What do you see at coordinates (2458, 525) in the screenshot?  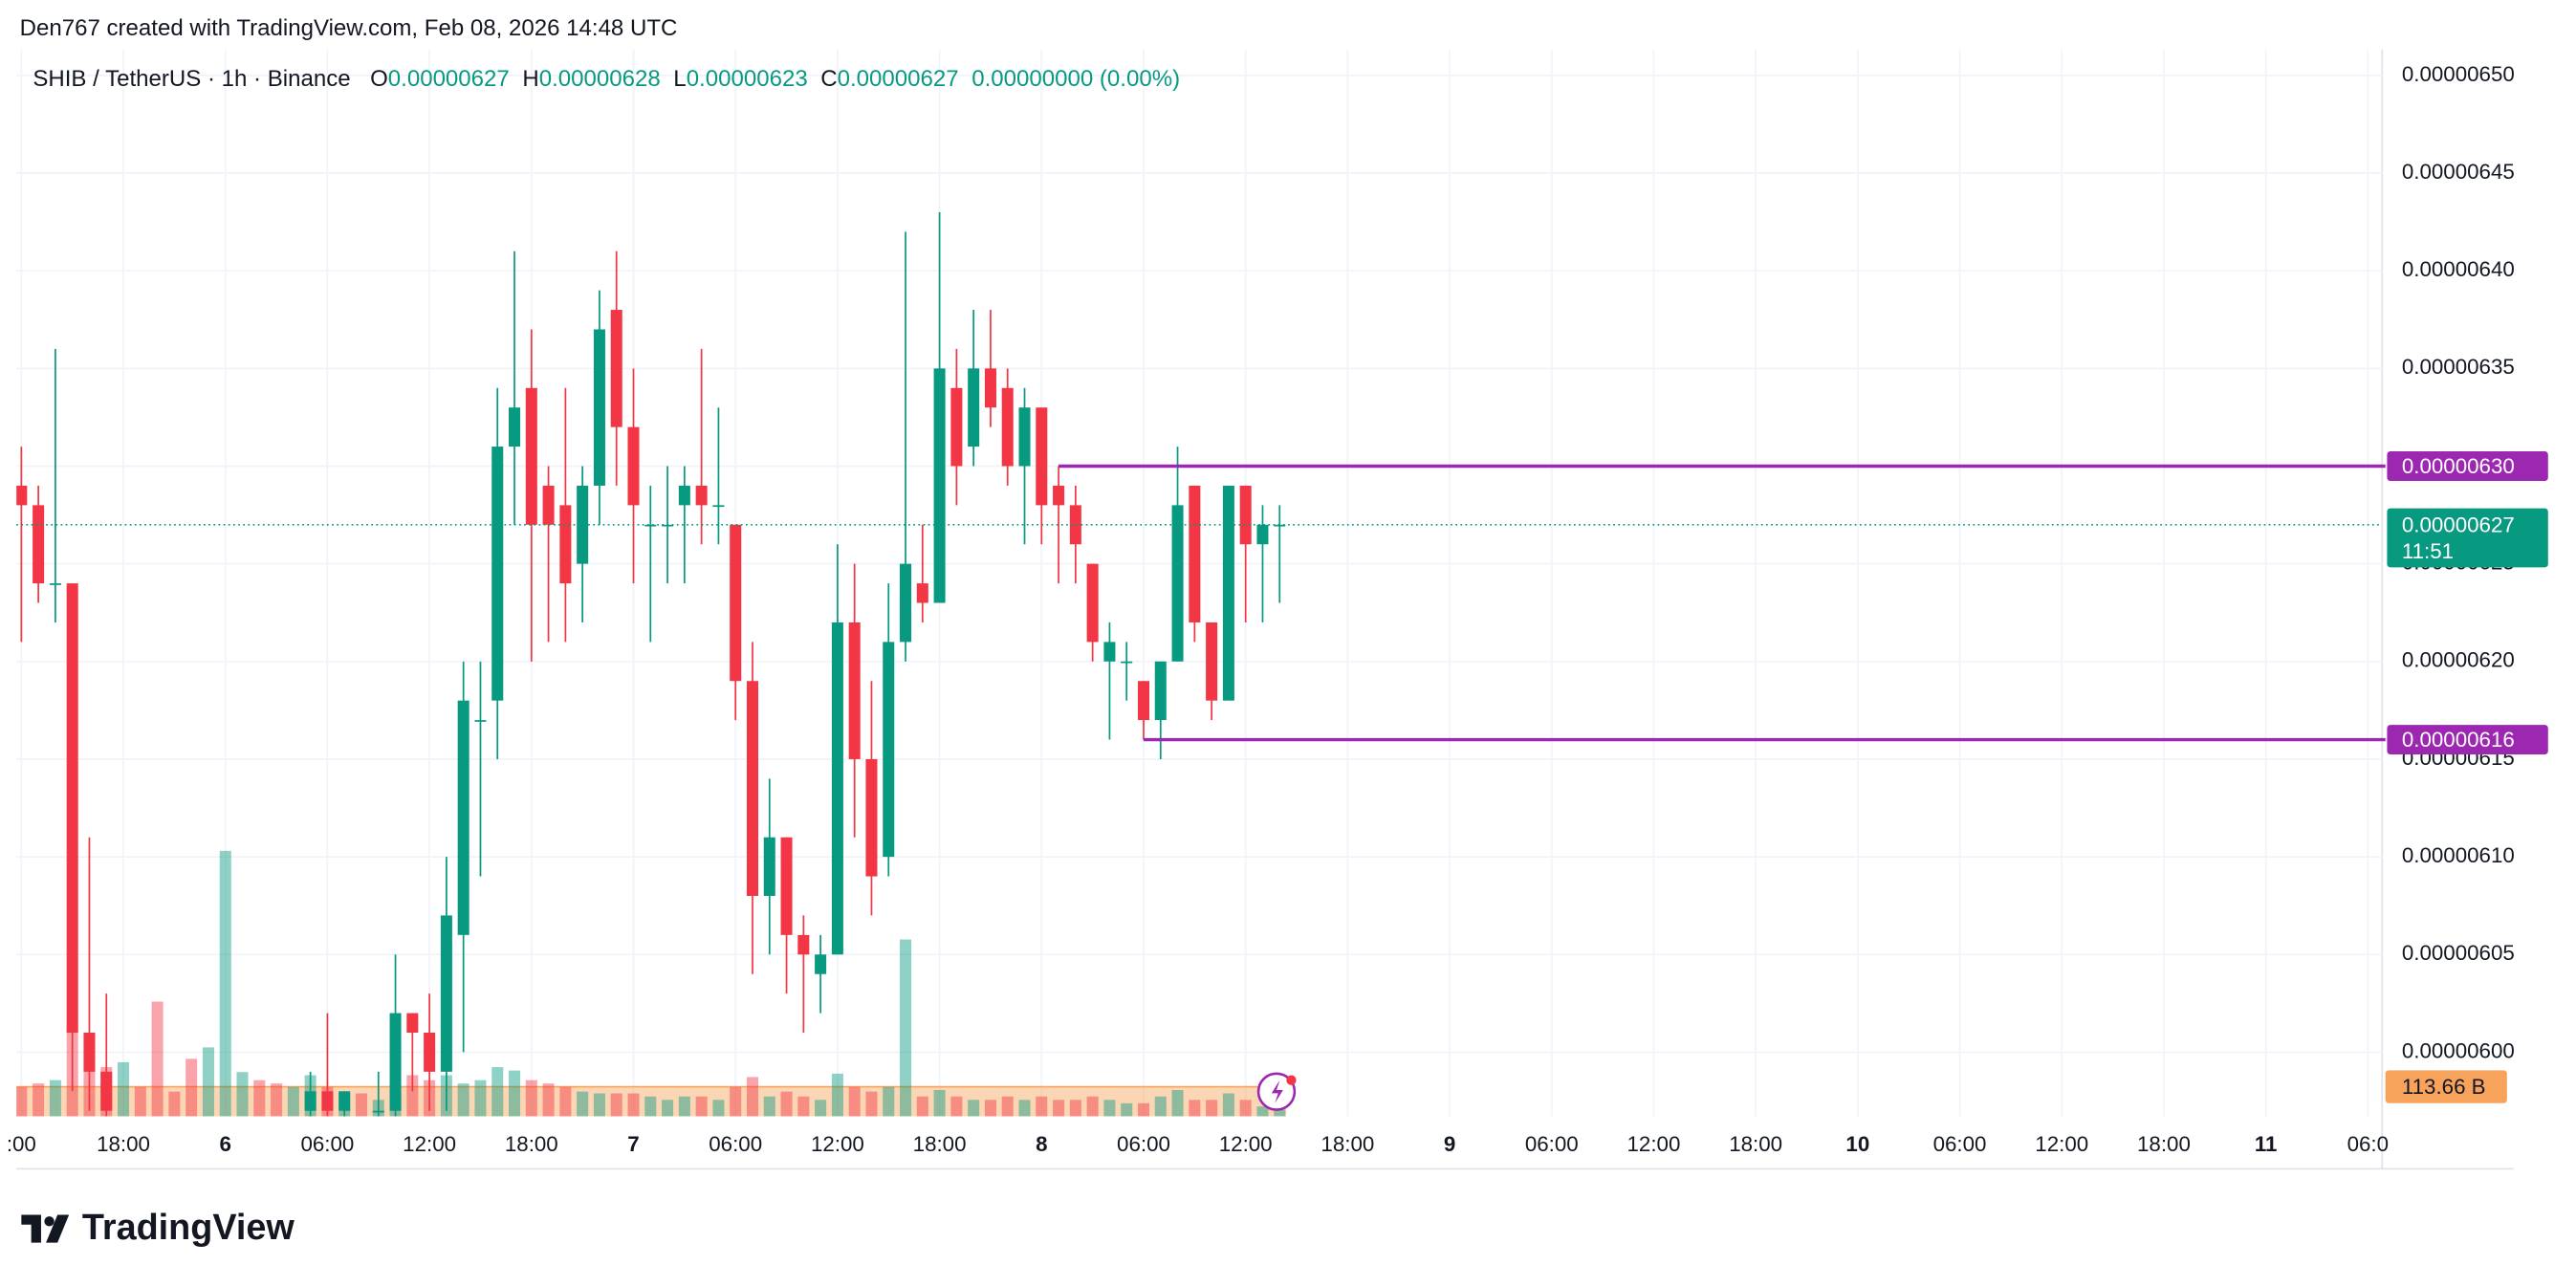 I see `last-price-label: 0.00000627` at bounding box center [2458, 525].